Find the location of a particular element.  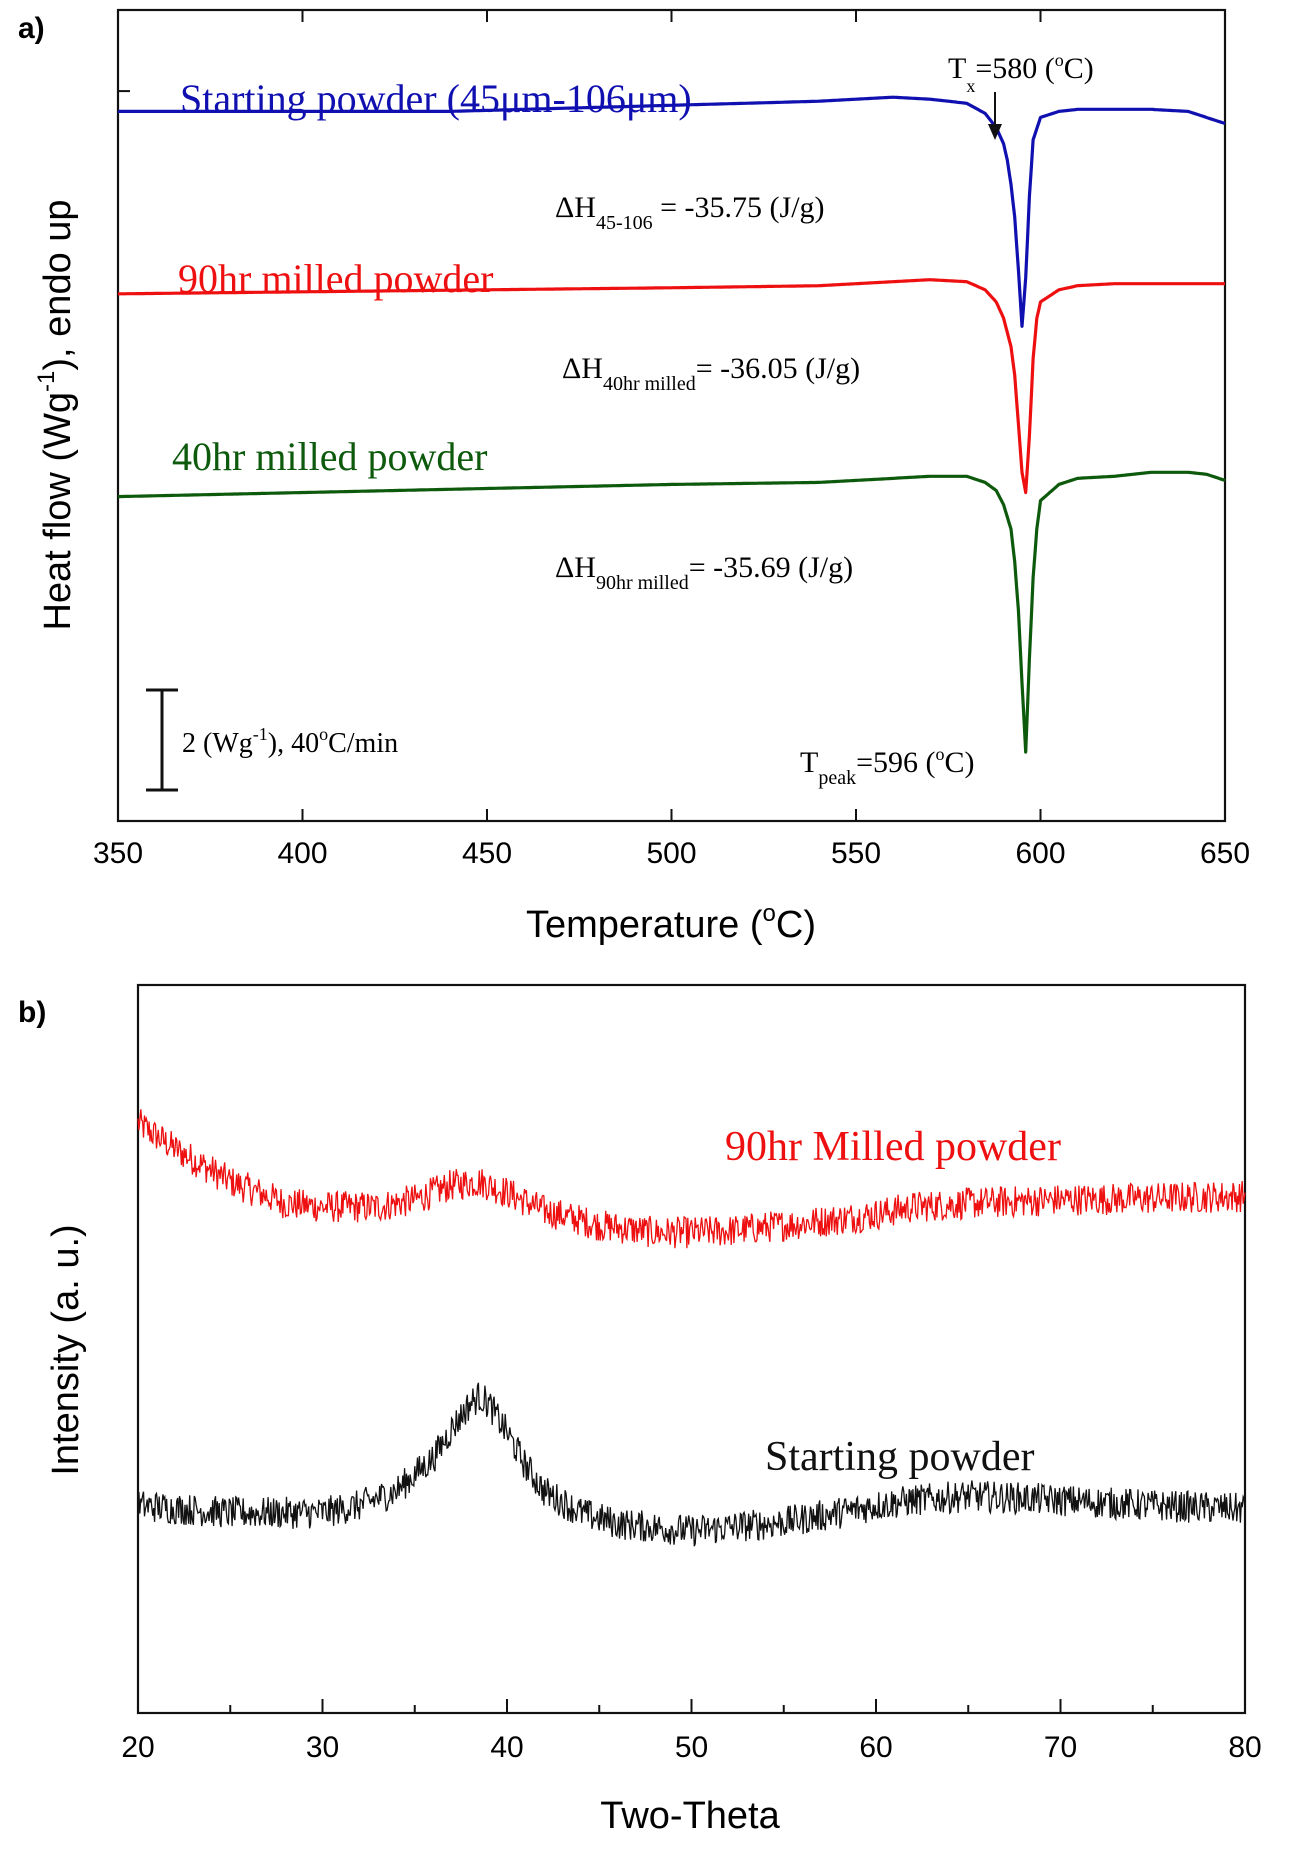

annotation-tx: Tx=580 (oC) is located at coordinates (1021, 73).